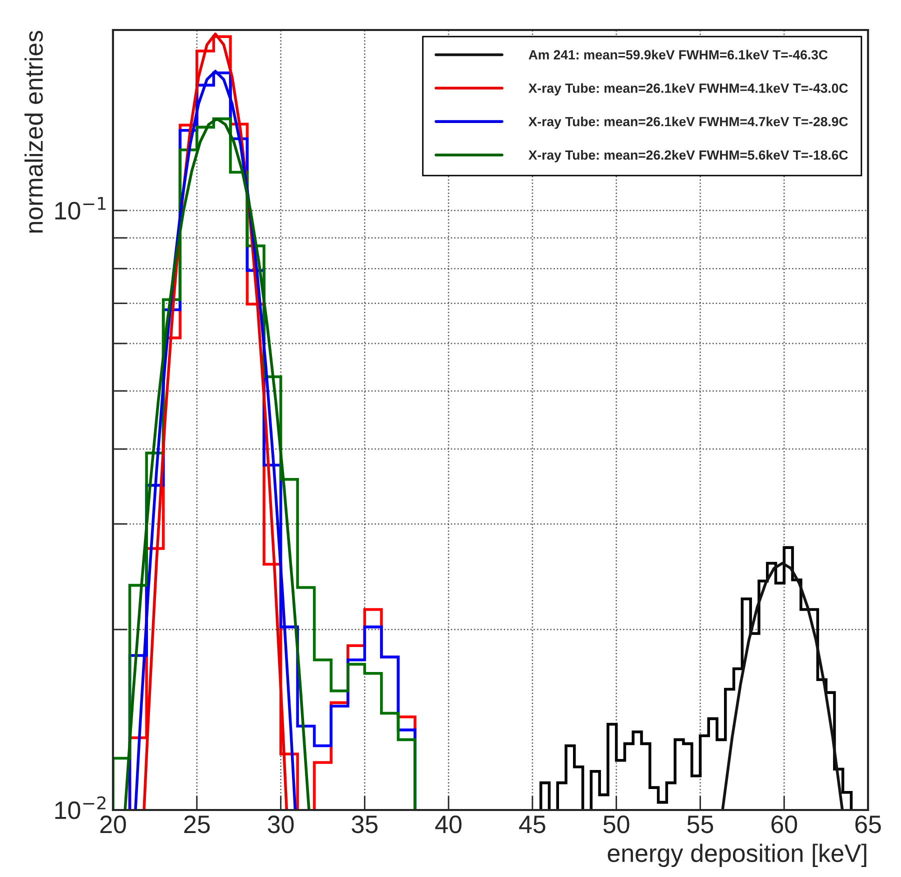  I want to click on x-tick-label: 30, so click(281, 825).